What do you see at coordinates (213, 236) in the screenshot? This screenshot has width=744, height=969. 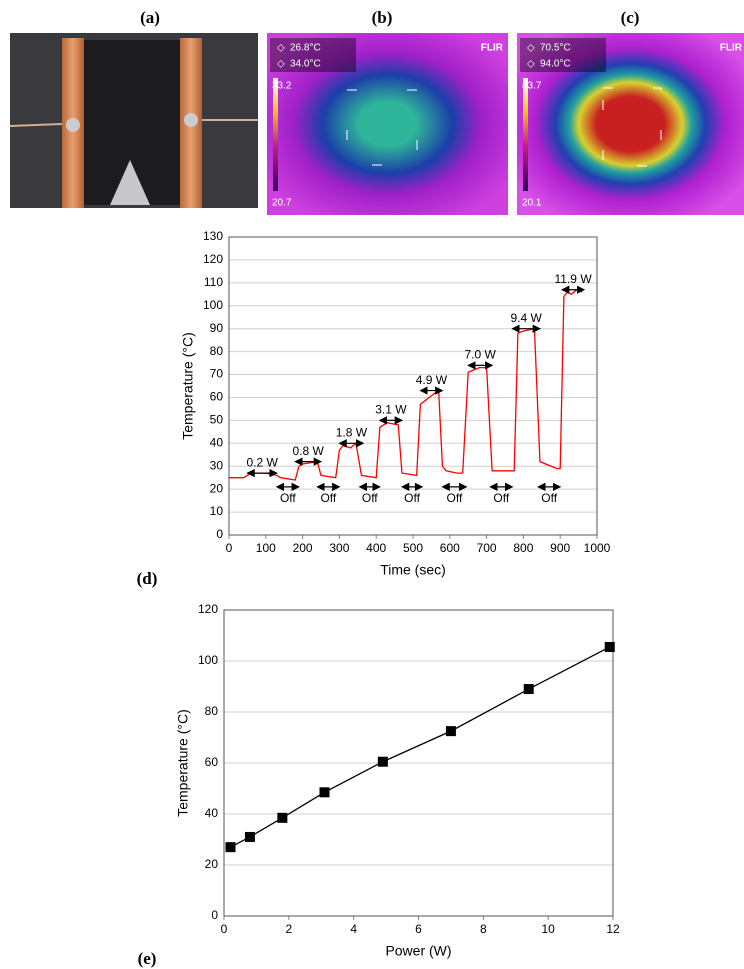 I see `y-tick-label: 130` at bounding box center [213, 236].